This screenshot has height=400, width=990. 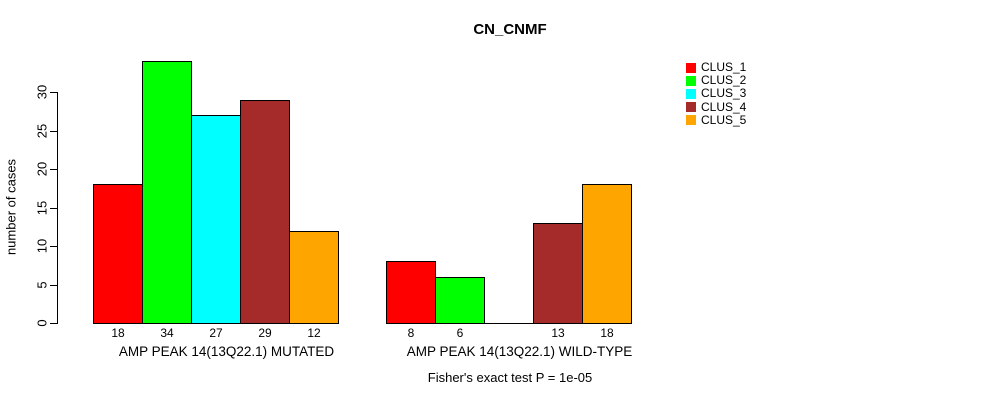 I want to click on x-baseline, so click(x=509, y=323).